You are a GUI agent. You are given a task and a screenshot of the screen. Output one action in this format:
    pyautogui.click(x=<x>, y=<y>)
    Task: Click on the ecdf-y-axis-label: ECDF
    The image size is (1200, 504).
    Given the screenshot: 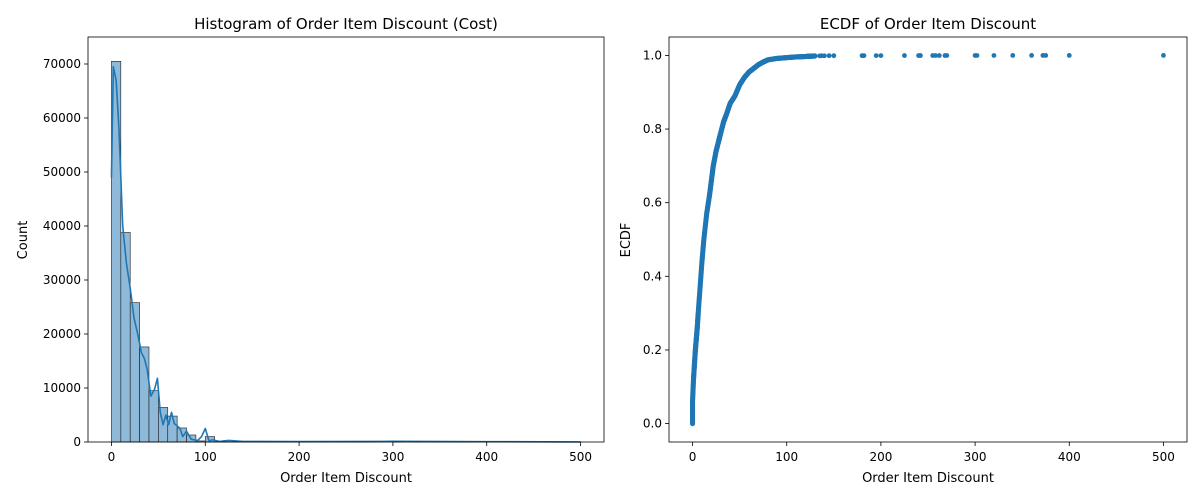 What is the action you would take?
    pyautogui.click(x=626, y=240)
    